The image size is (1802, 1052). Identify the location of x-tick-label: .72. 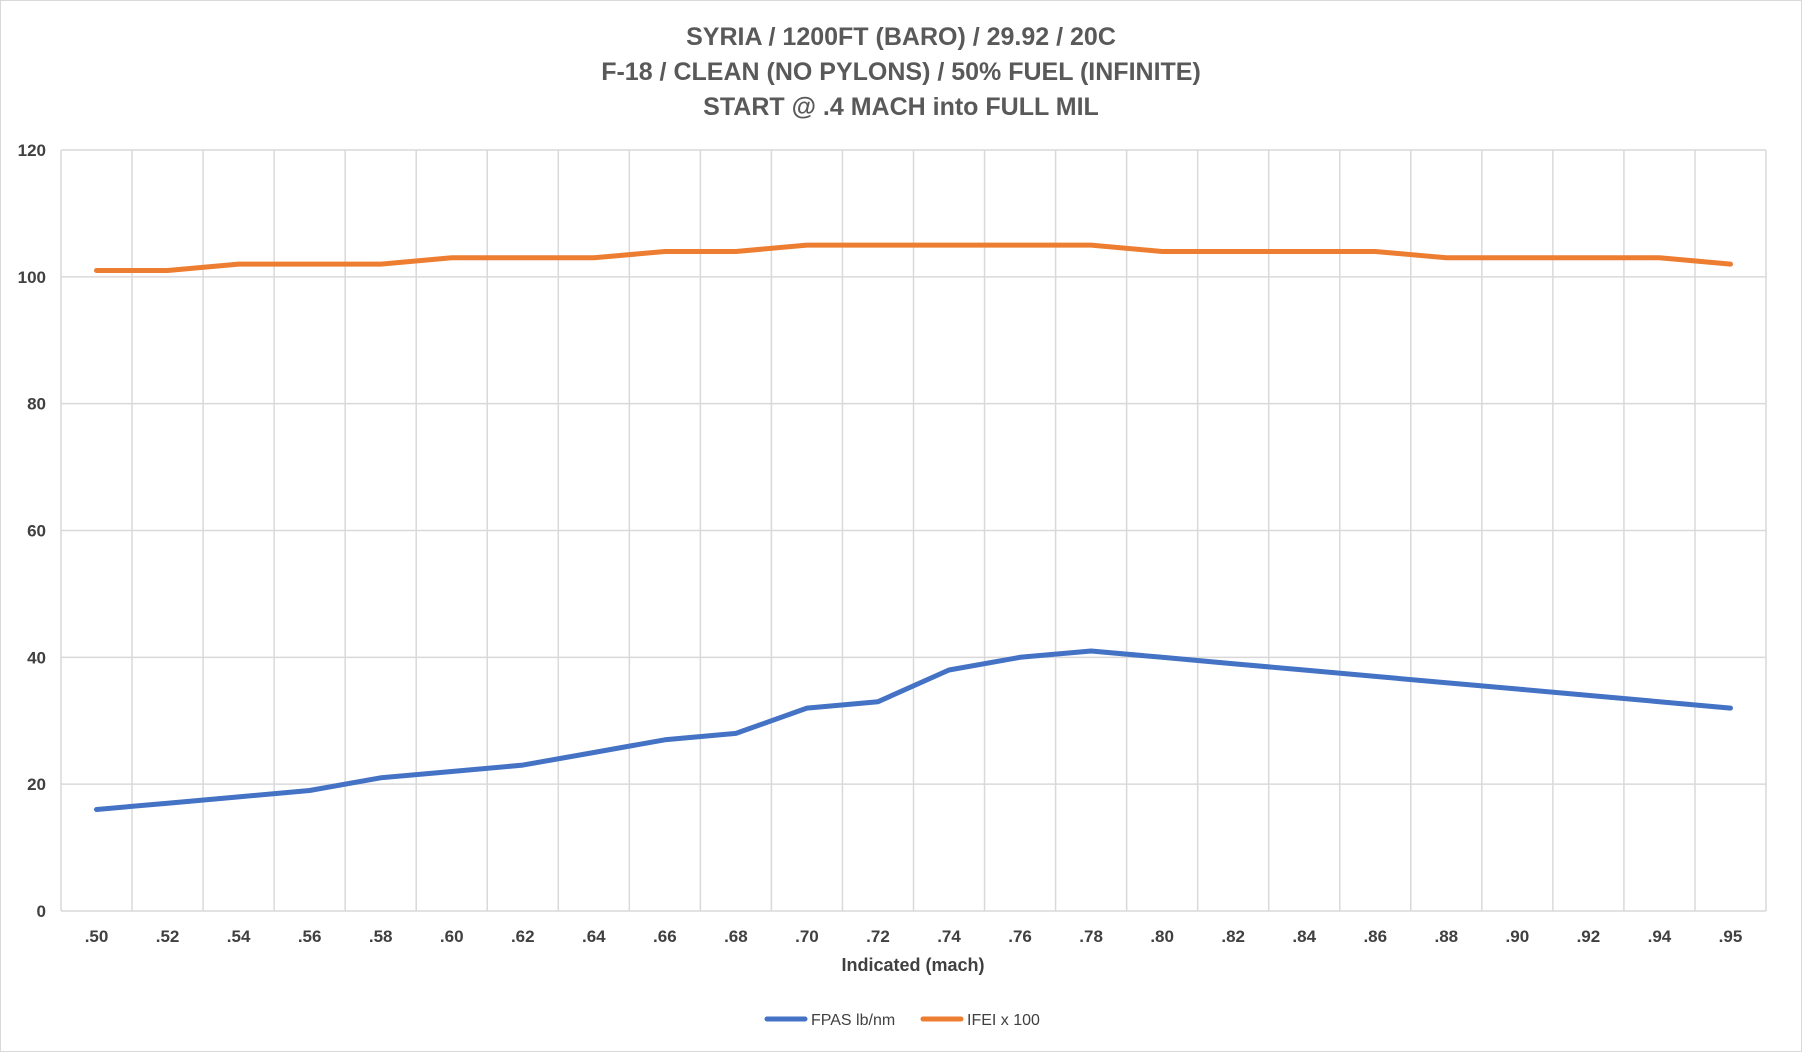
(878, 936).